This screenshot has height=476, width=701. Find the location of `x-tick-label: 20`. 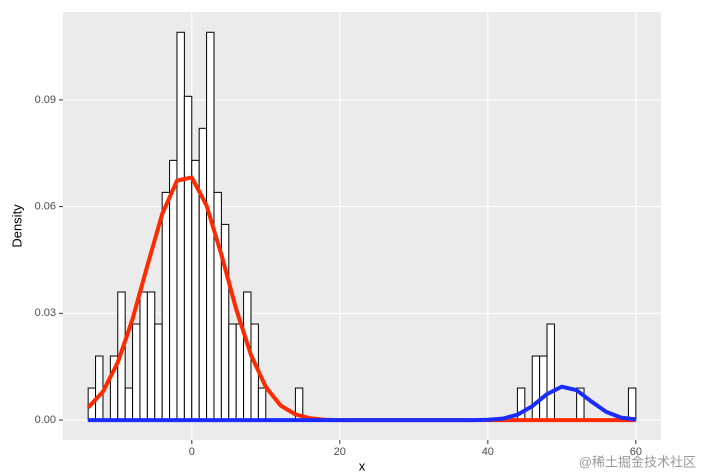

x-tick-label: 20 is located at coordinates (340, 452).